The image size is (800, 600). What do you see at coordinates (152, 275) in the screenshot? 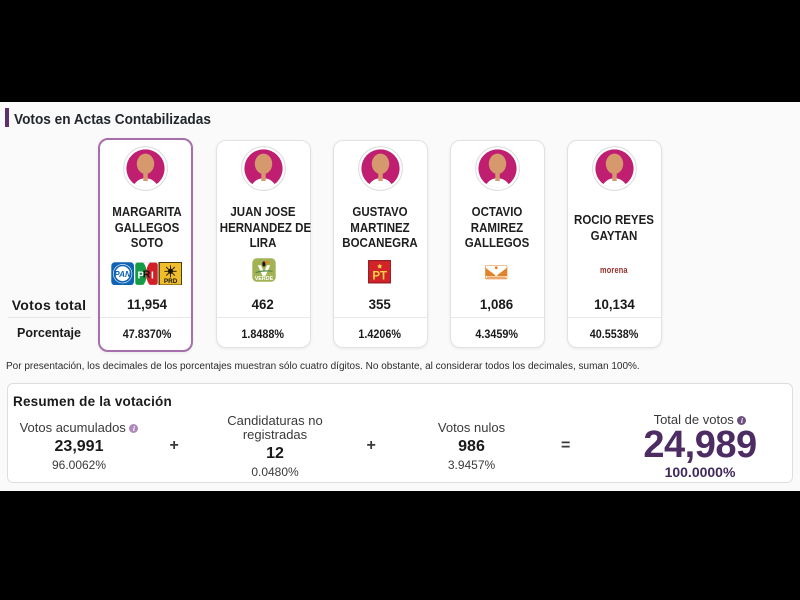
I see `svg-text: I` at bounding box center [152, 275].